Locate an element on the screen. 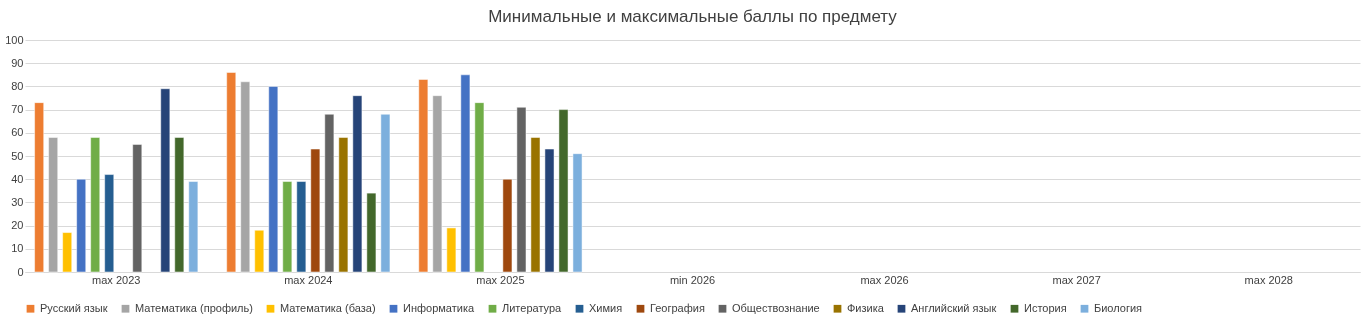 Image resolution: width=1368 pixels, height=322 pixels. y-tick-label: 70 is located at coordinates (17, 109).